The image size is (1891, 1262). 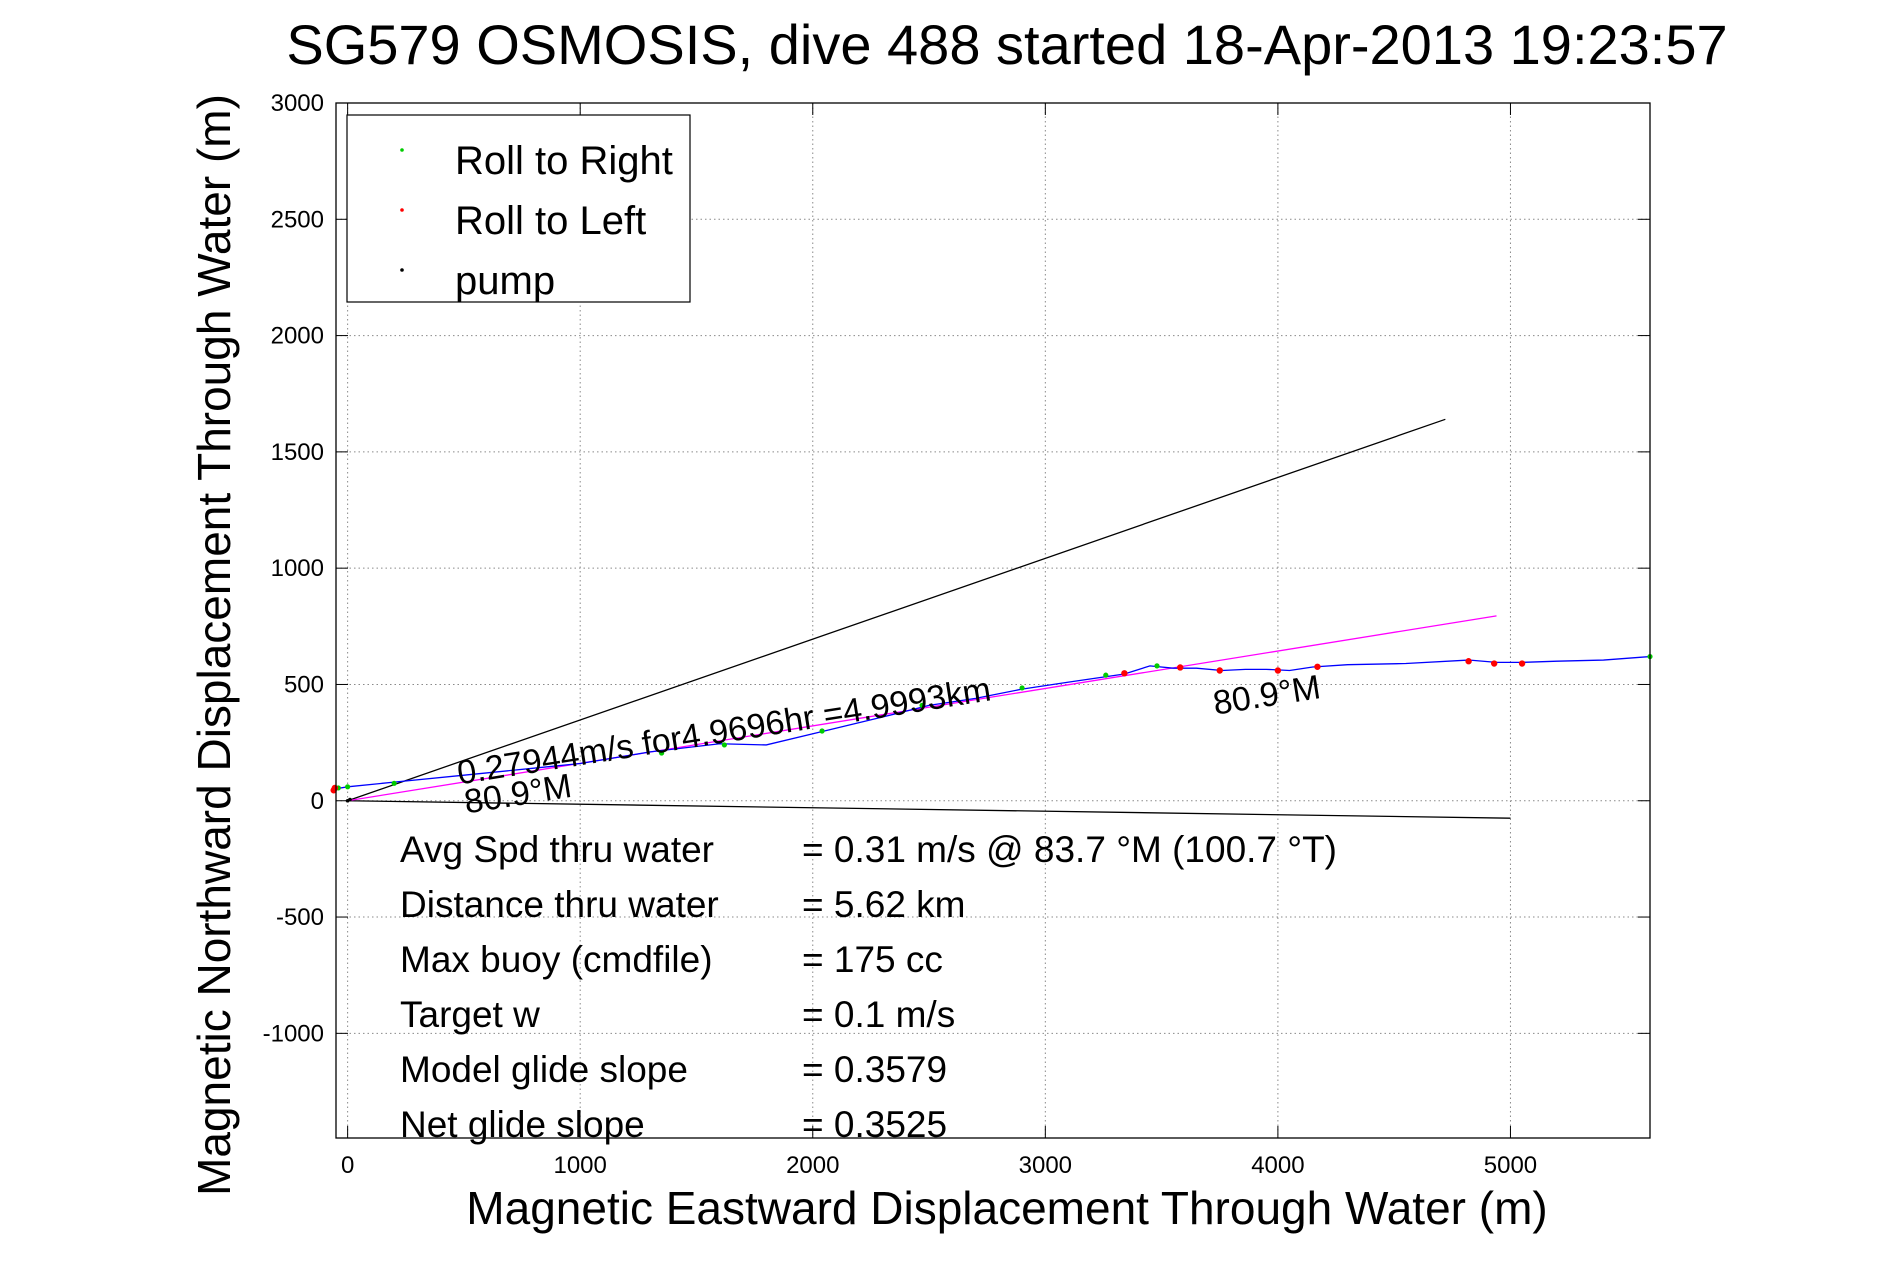 I want to click on y-tick-label: 1000, so click(x=297, y=568).